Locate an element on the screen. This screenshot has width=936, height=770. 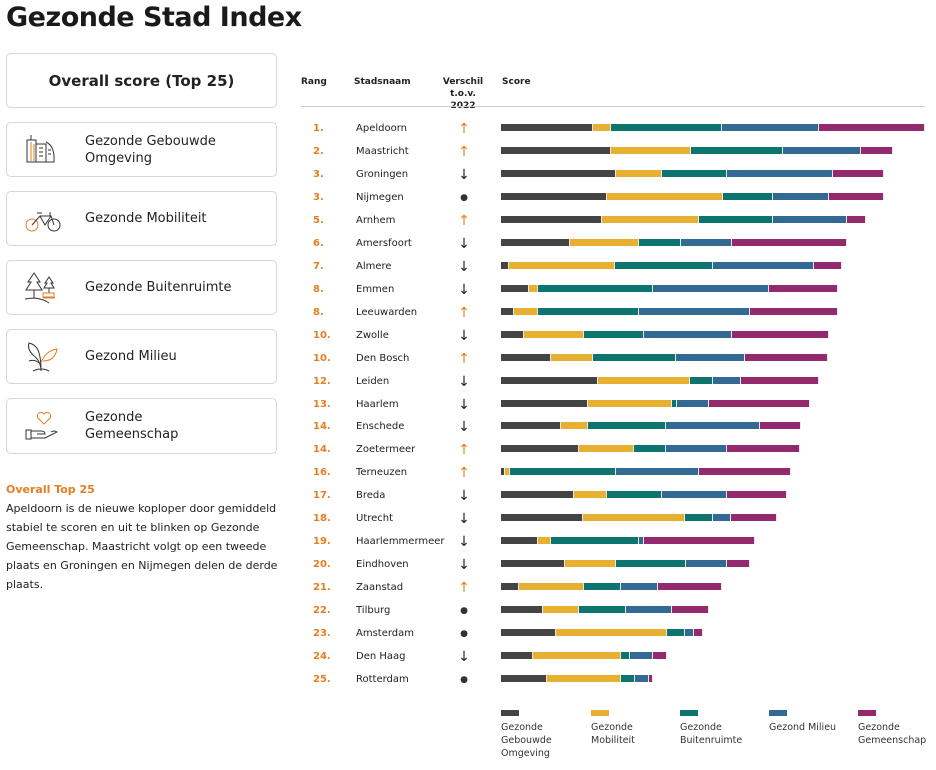
rank-label: 19. is located at coordinates (322, 542).